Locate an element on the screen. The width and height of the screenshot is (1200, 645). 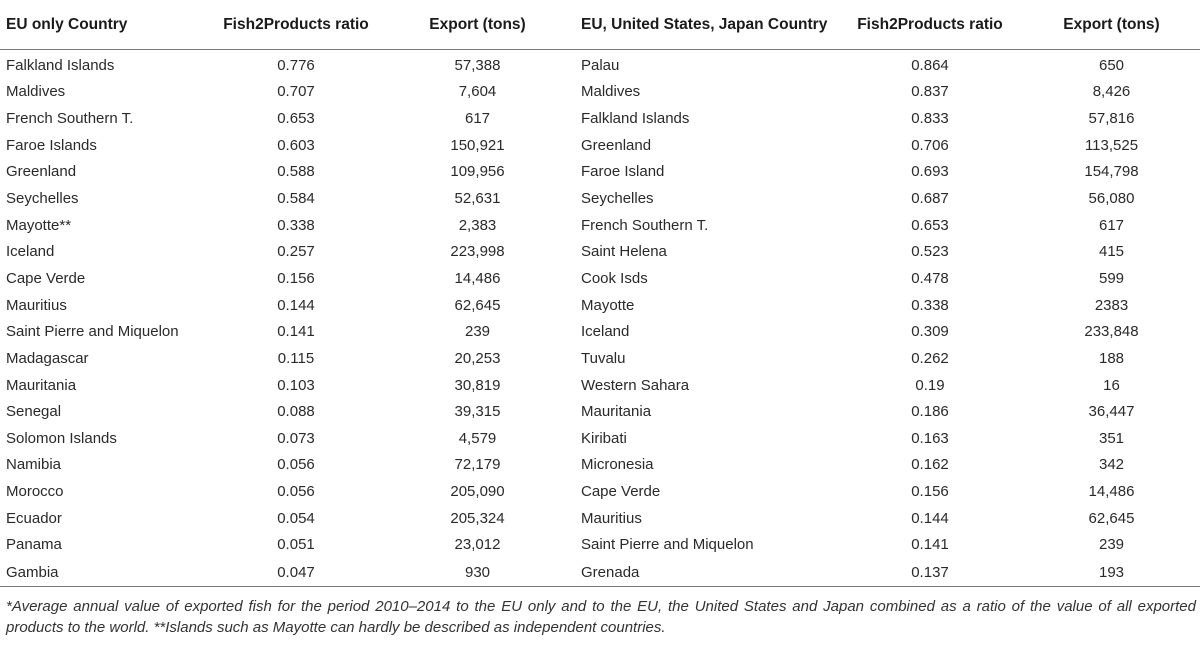
table-row: Ecuador 0.054 205,324 Mauritius 0.144 62,645 is located at coordinates (600, 518).